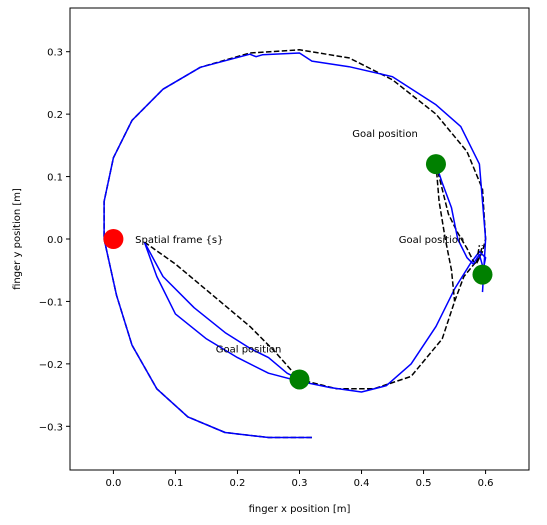  What do you see at coordinates (113, 483) in the screenshot?
I see `x-tick-label: 0.0` at bounding box center [113, 483].